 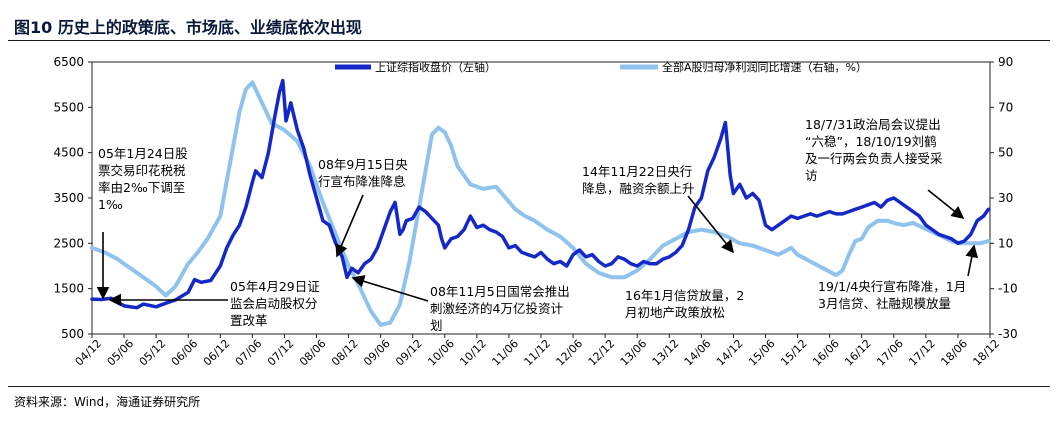 I want to click on arrow-2008-rate-cut, so click(x=349, y=226).